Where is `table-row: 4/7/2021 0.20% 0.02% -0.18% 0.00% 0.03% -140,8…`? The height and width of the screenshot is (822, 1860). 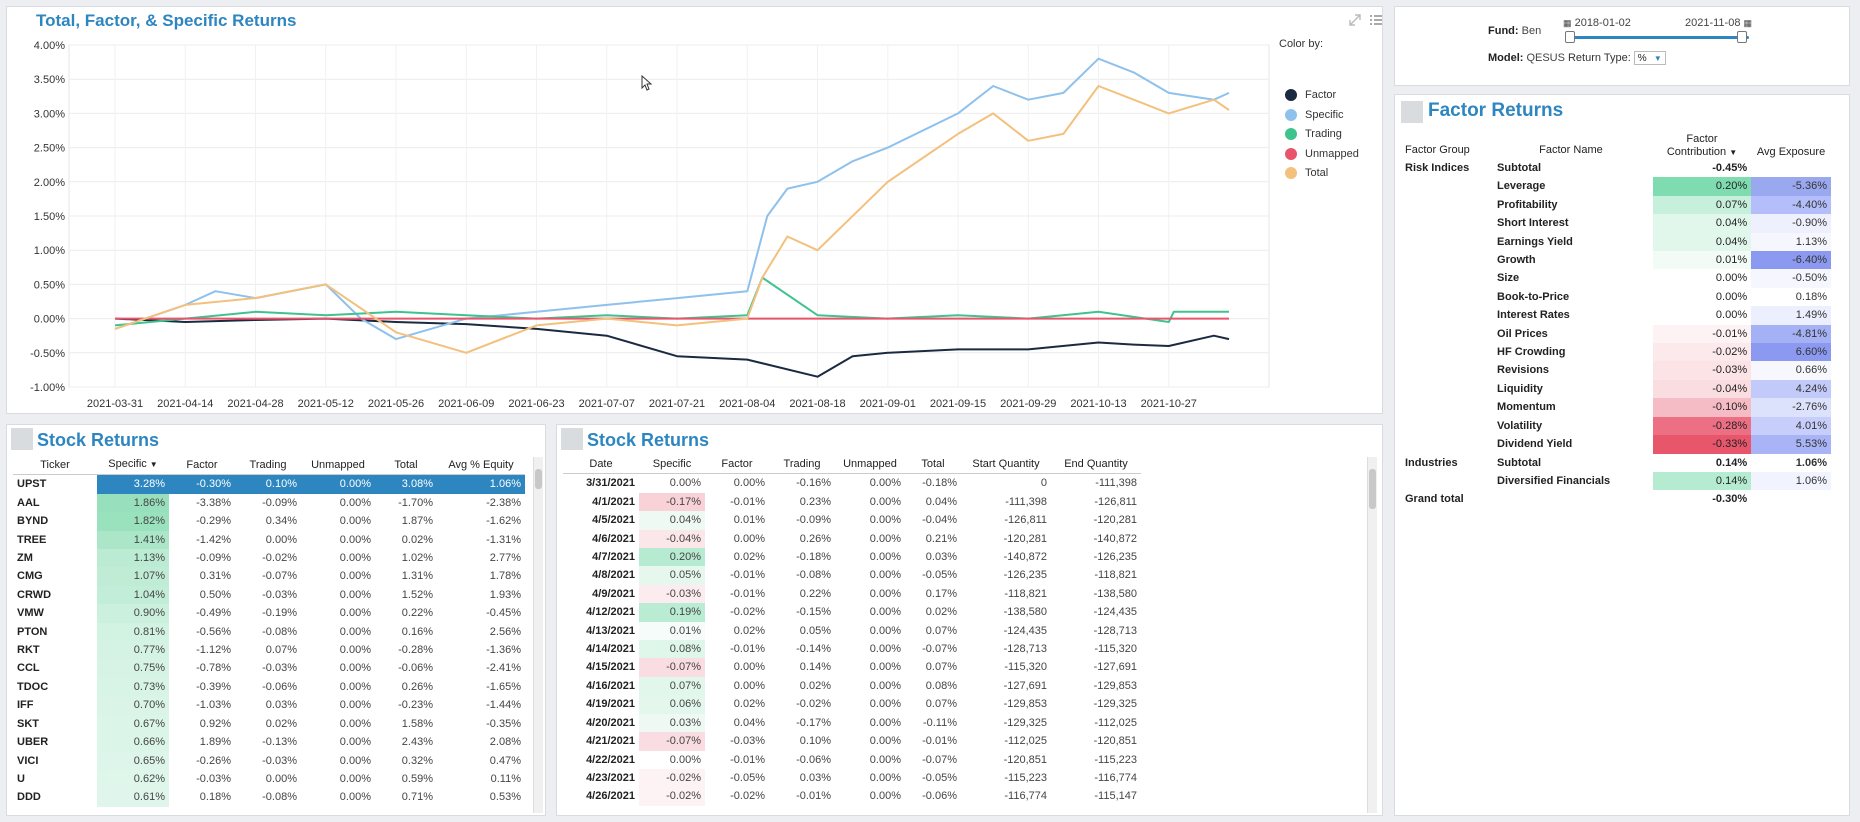 table-row: 4/7/2021 0.20% 0.02% -0.18% 0.00% 0.03% -140,8… is located at coordinates (852, 557).